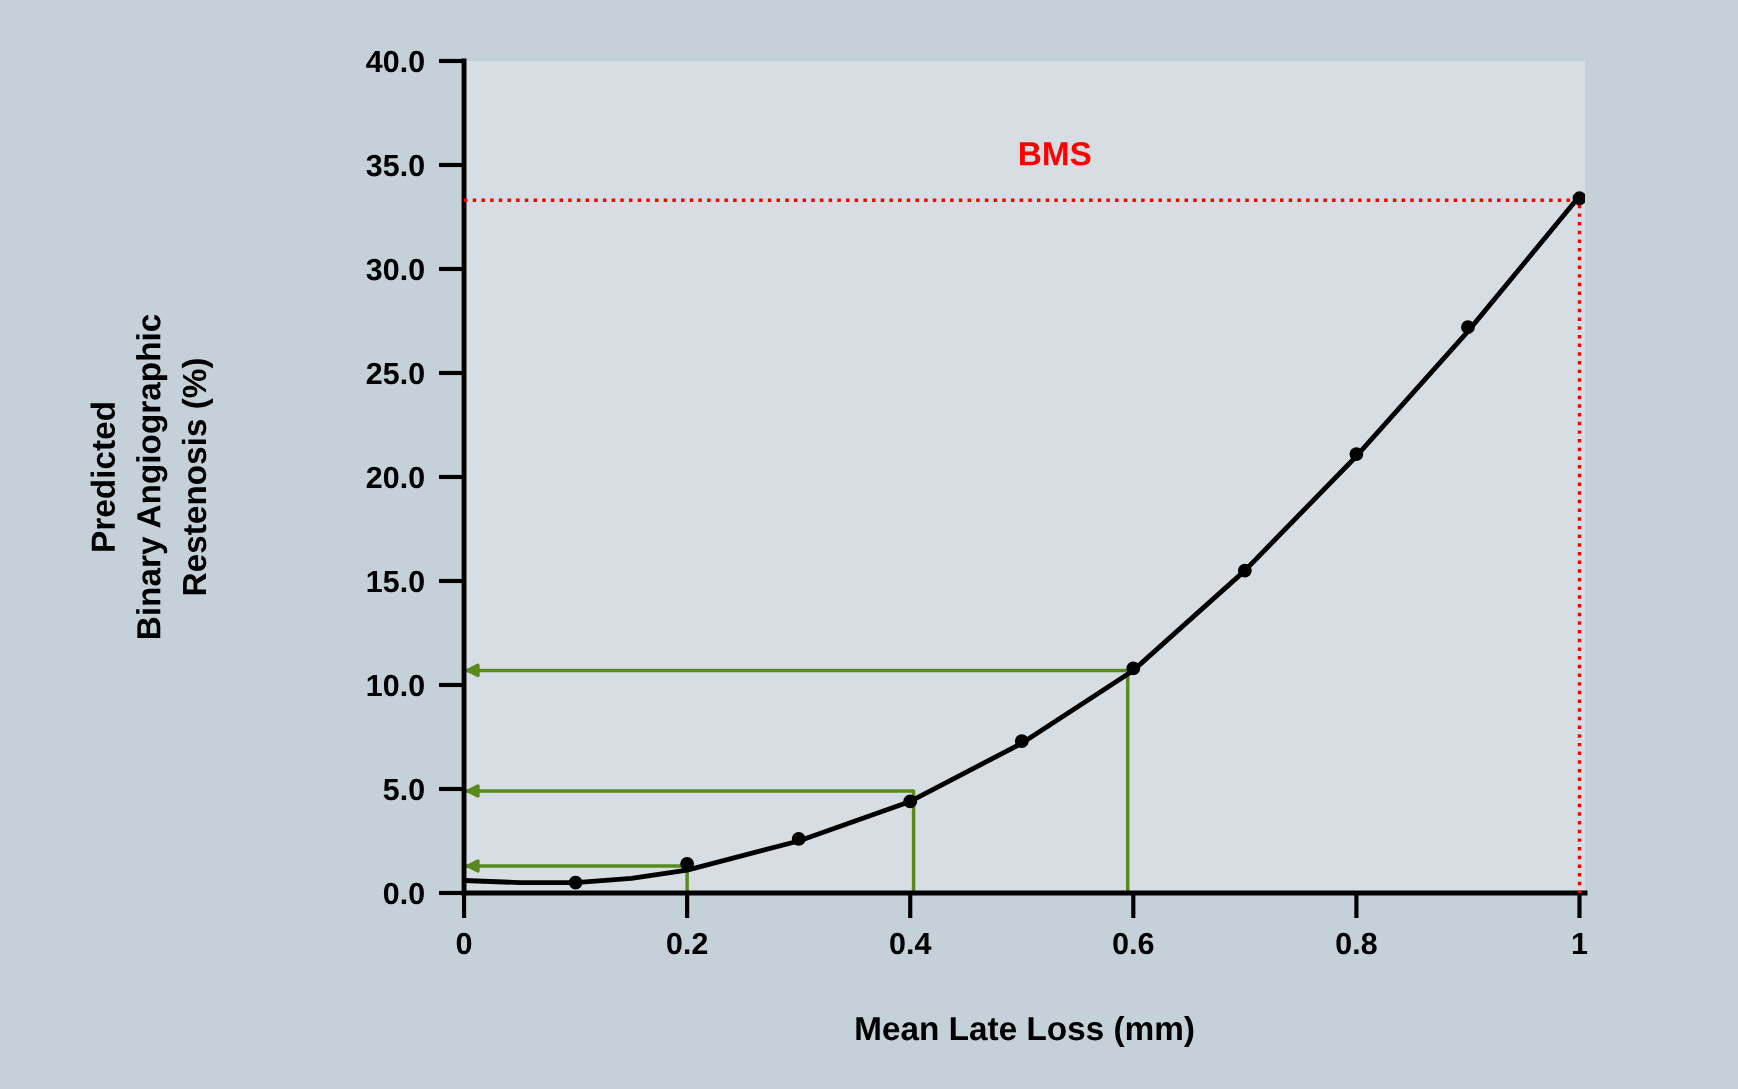  What do you see at coordinates (395, 373) in the screenshot?
I see `y-tick-label: 25.0` at bounding box center [395, 373].